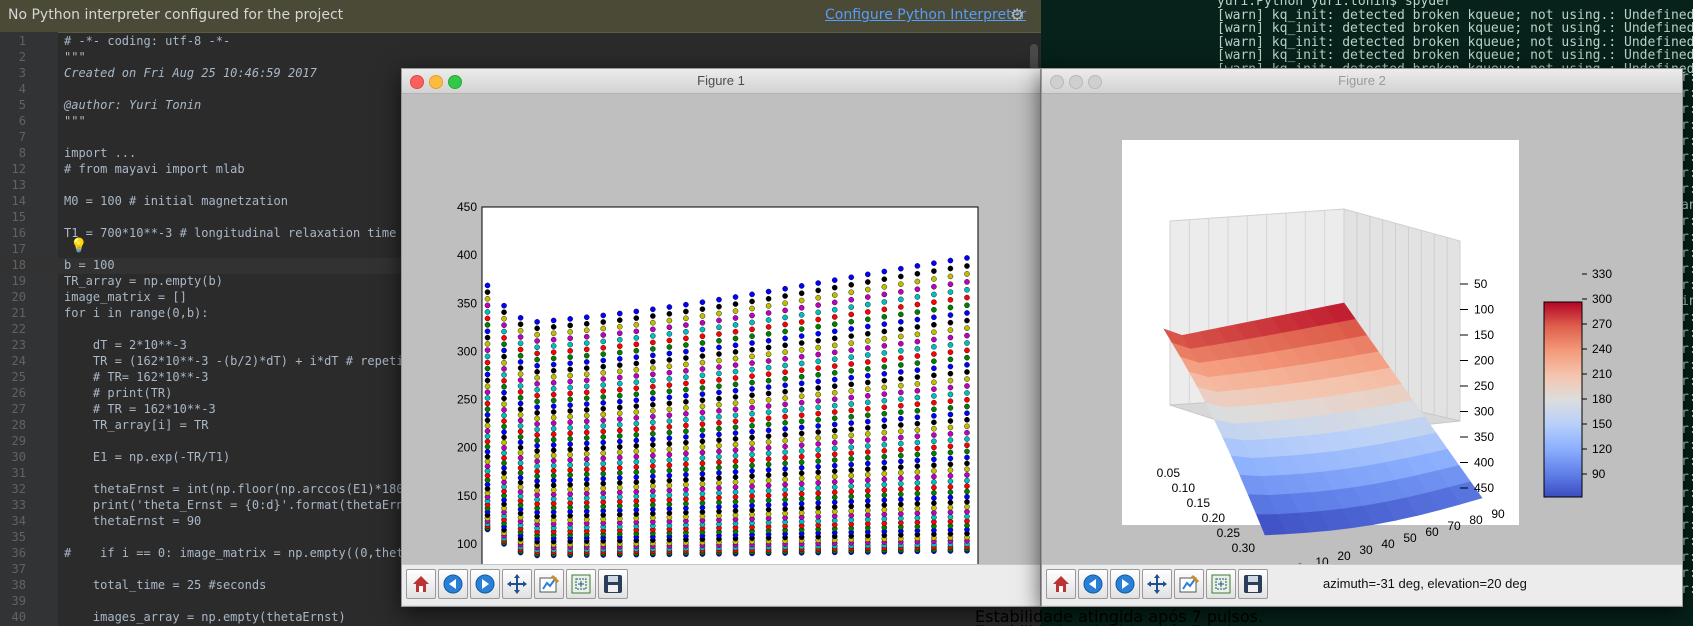 This screenshot has width=1693, height=626. I want to click on code-line: 2 """, so click(520, 58).